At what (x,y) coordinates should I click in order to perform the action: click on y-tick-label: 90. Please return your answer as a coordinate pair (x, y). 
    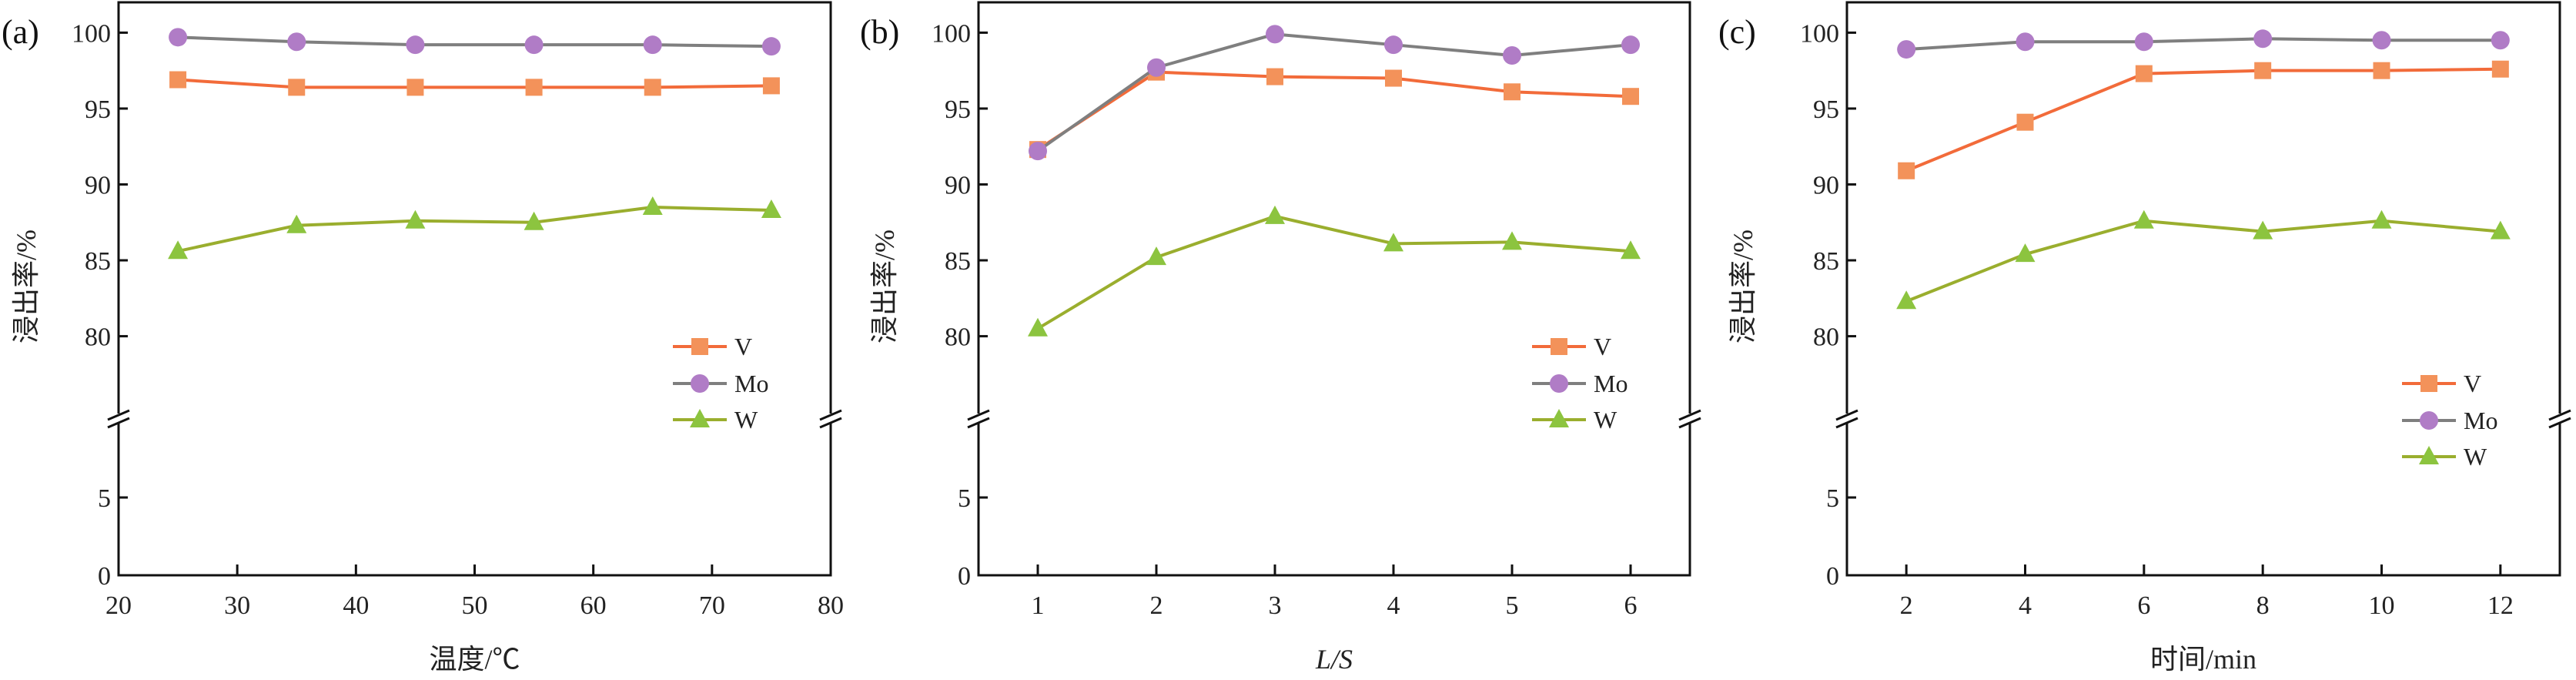
    Looking at the image, I should click on (98, 185).